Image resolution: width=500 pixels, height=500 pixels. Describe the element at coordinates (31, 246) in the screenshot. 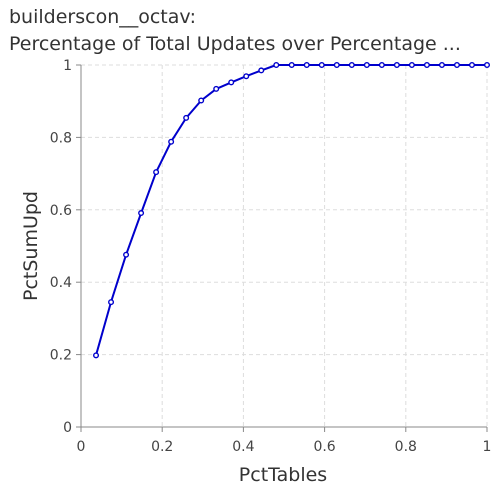

I see `y-axis-label: PctSumUpd` at that location.